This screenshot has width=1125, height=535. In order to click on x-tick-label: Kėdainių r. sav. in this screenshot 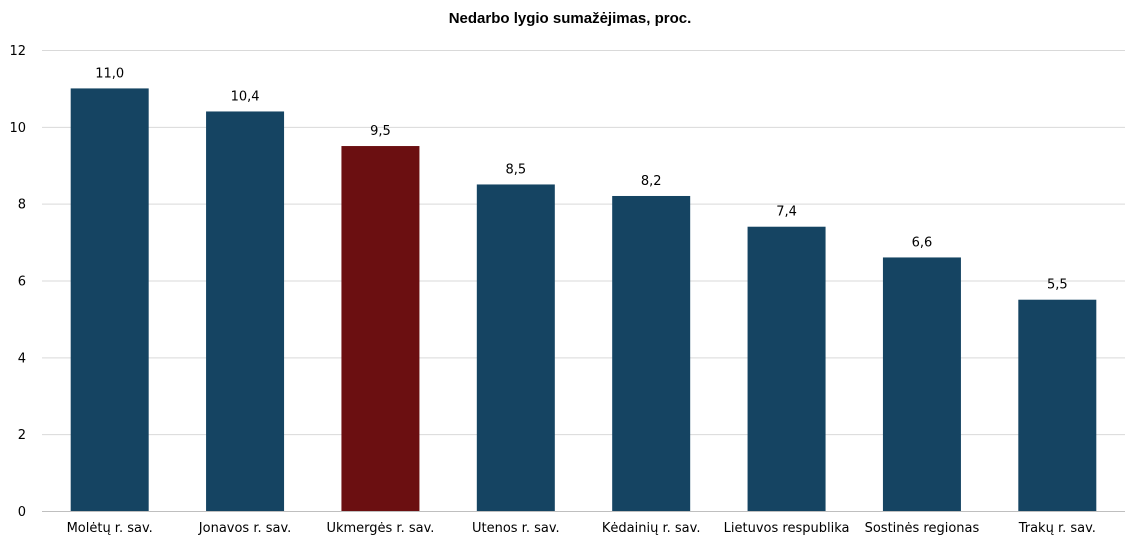, I will do `click(651, 528)`.